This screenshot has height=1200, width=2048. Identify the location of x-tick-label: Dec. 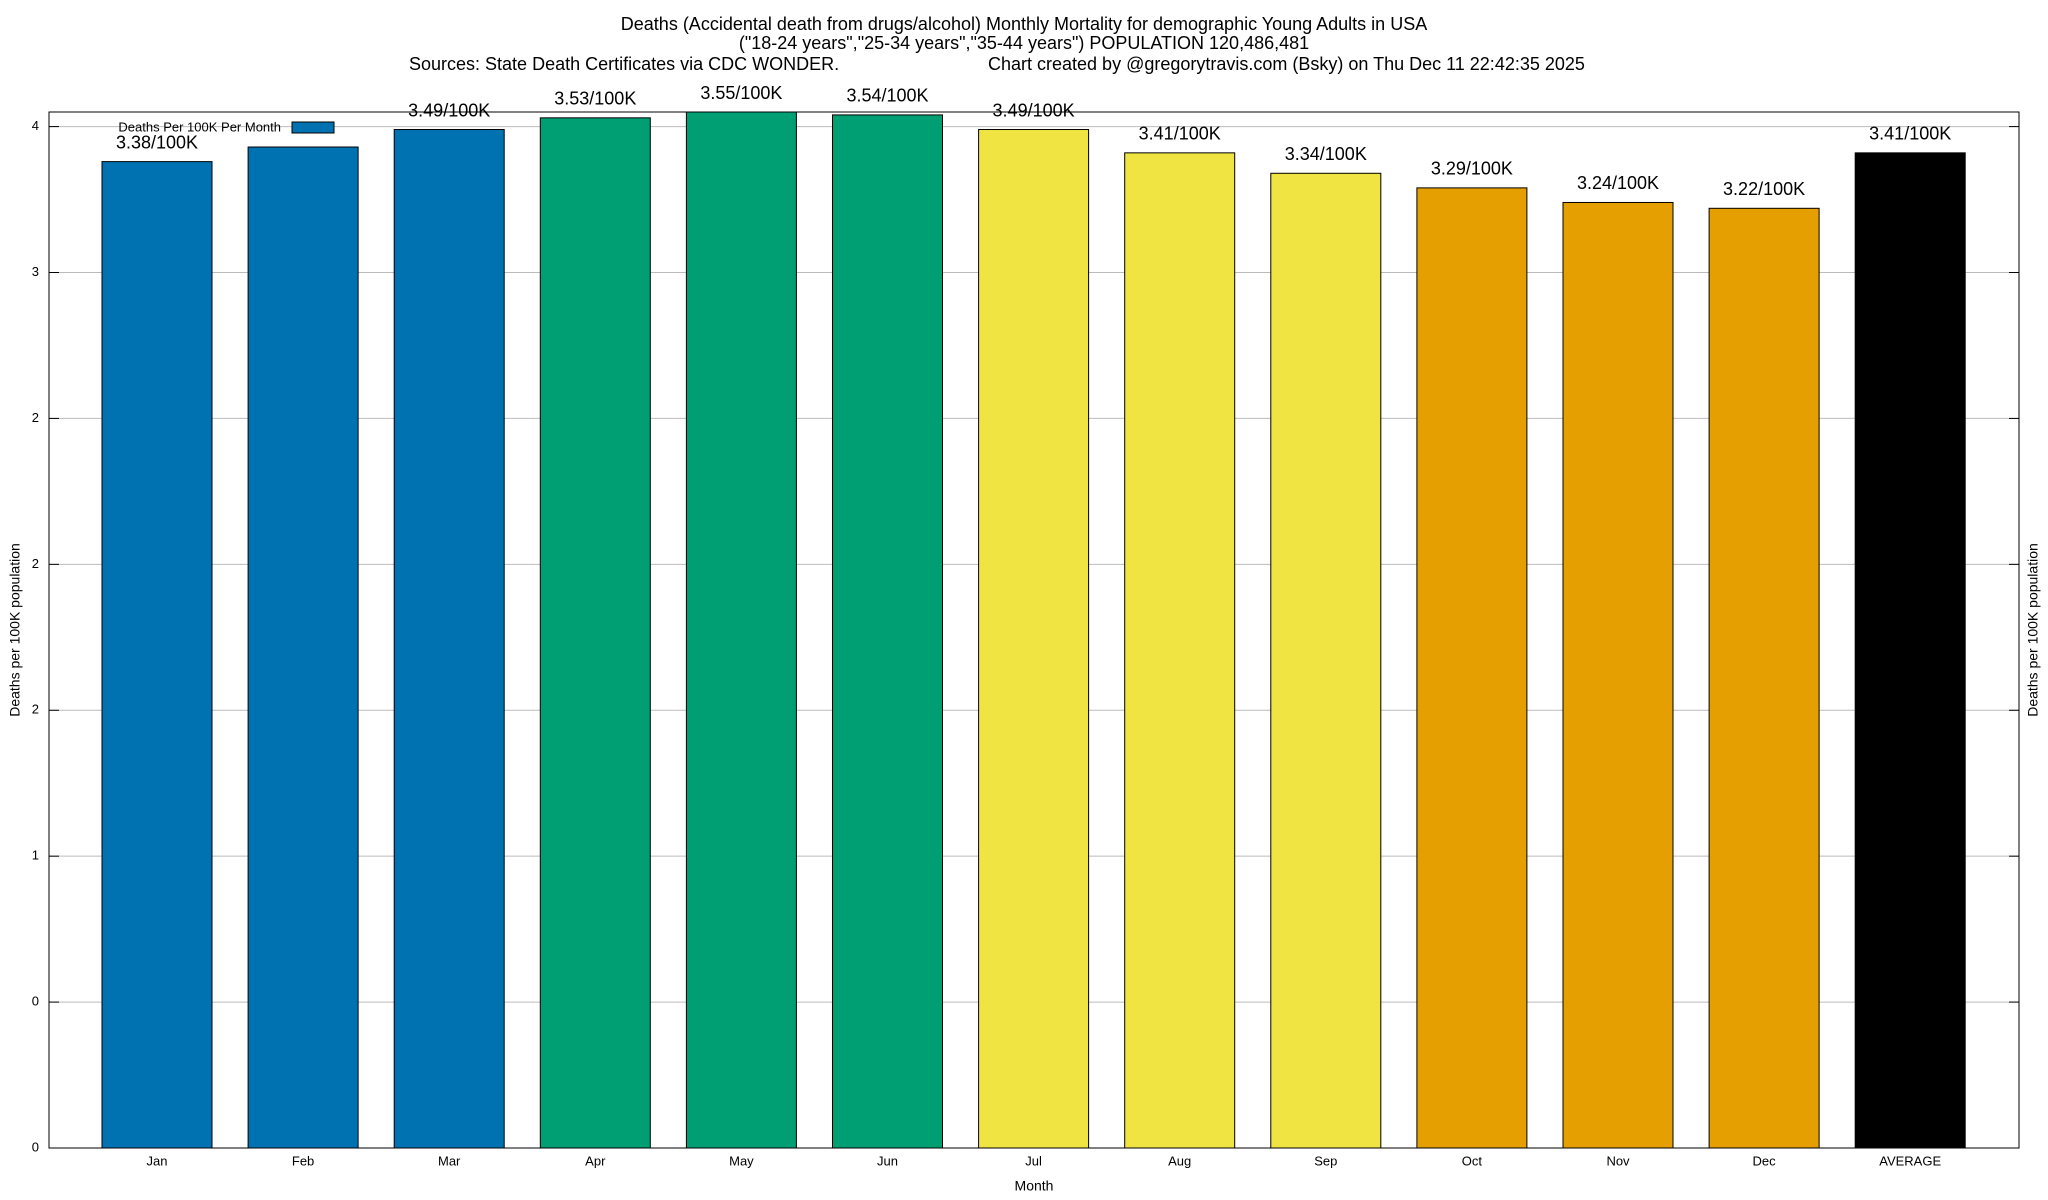
(1765, 1160).